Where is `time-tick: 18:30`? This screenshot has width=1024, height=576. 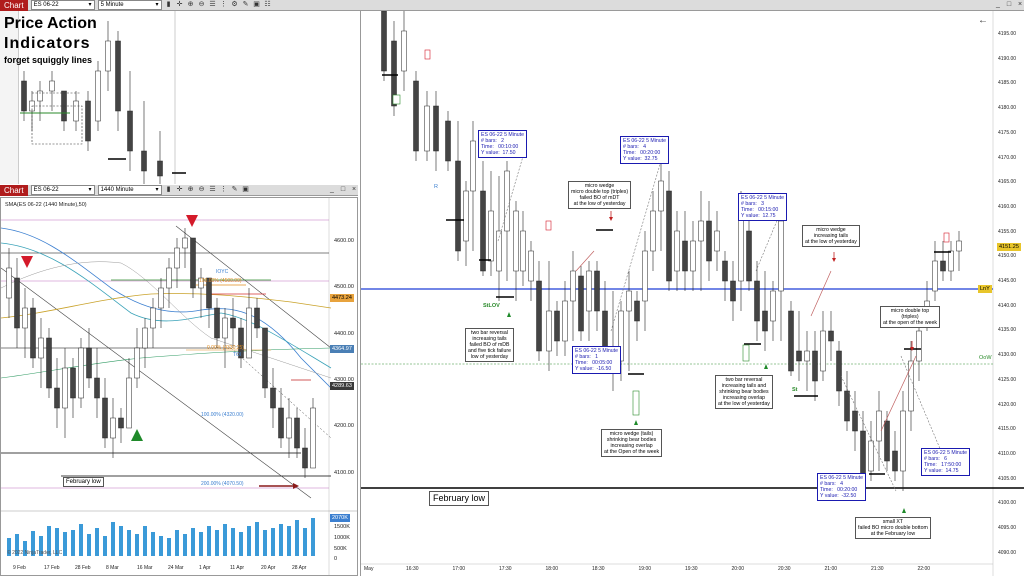 time-tick: 18:30 is located at coordinates (598, 569).